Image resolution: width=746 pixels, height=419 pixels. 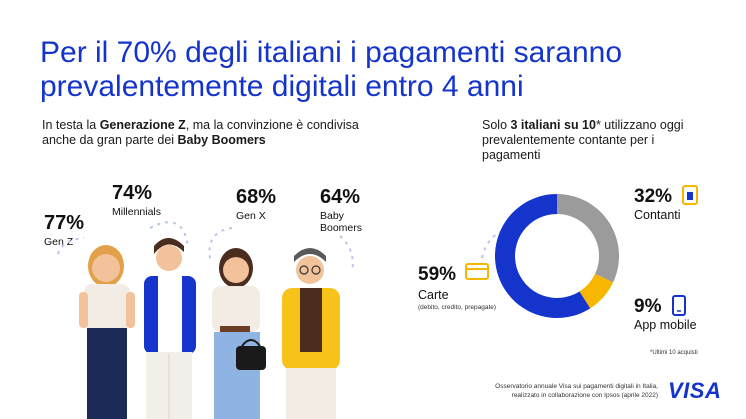 What do you see at coordinates (137, 212) in the screenshot?
I see `millennials-label: Millennials` at bounding box center [137, 212].